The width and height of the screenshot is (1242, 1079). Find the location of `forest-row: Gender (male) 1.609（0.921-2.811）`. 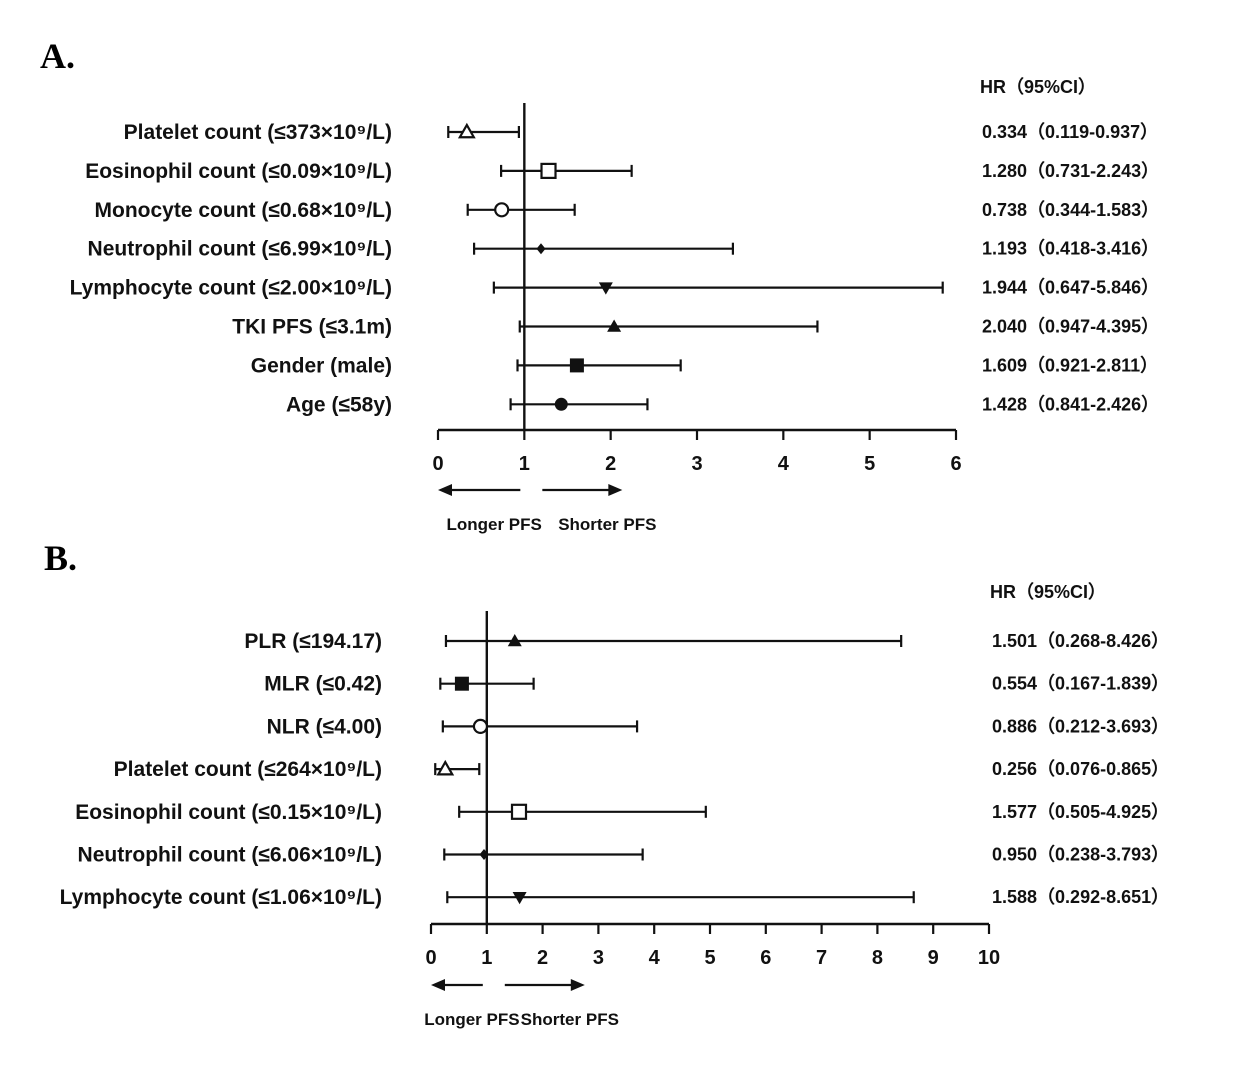

forest-row: Gender (male) 1.609（0.921-2.811） is located at coordinates (704, 365).